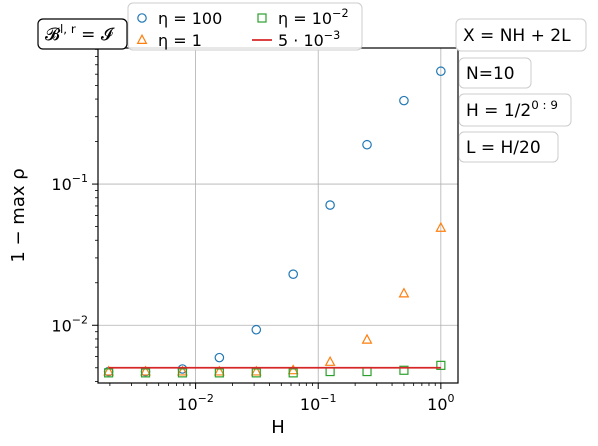 The height and width of the screenshot is (446, 598). I want to click on legend-box, so click(245, 26).